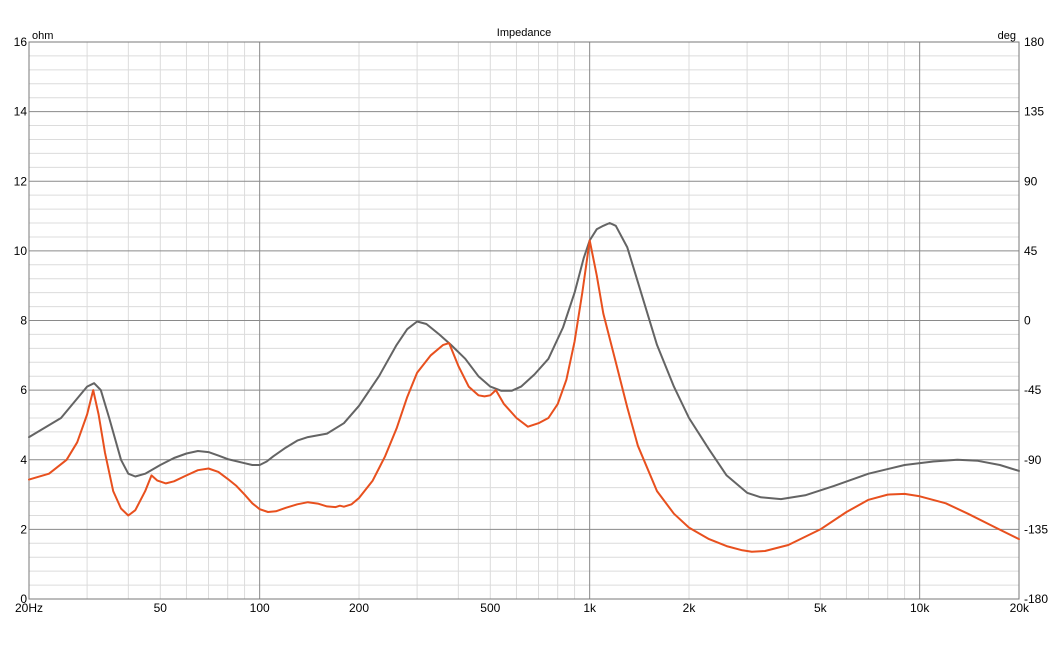 The image size is (1055, 659). Describe the element at coordinates (260, 608) in the screenshot. I see `x-tick-label: 100` at that location.